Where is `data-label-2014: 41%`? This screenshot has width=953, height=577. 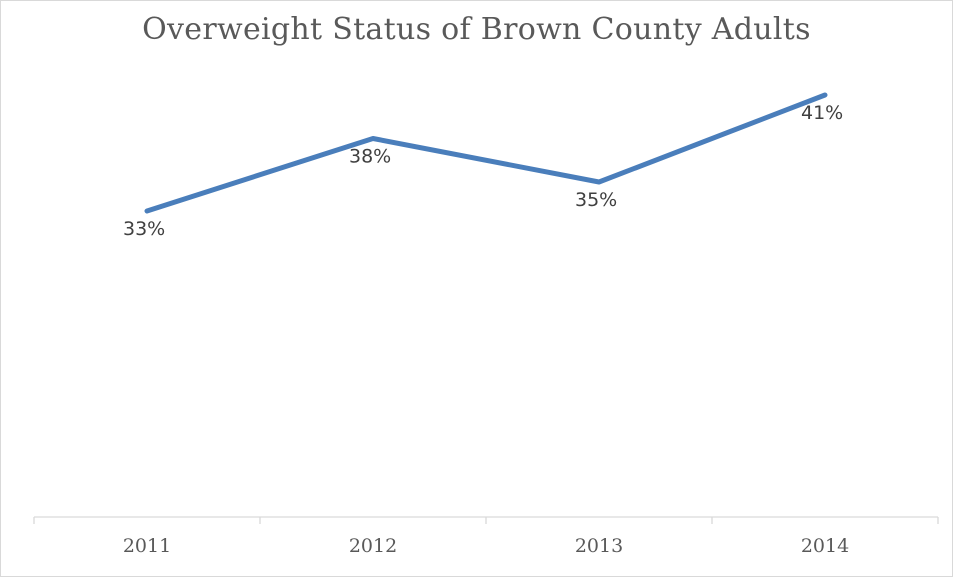
data-label-2014: 41% is located at coordinates (822, 113).